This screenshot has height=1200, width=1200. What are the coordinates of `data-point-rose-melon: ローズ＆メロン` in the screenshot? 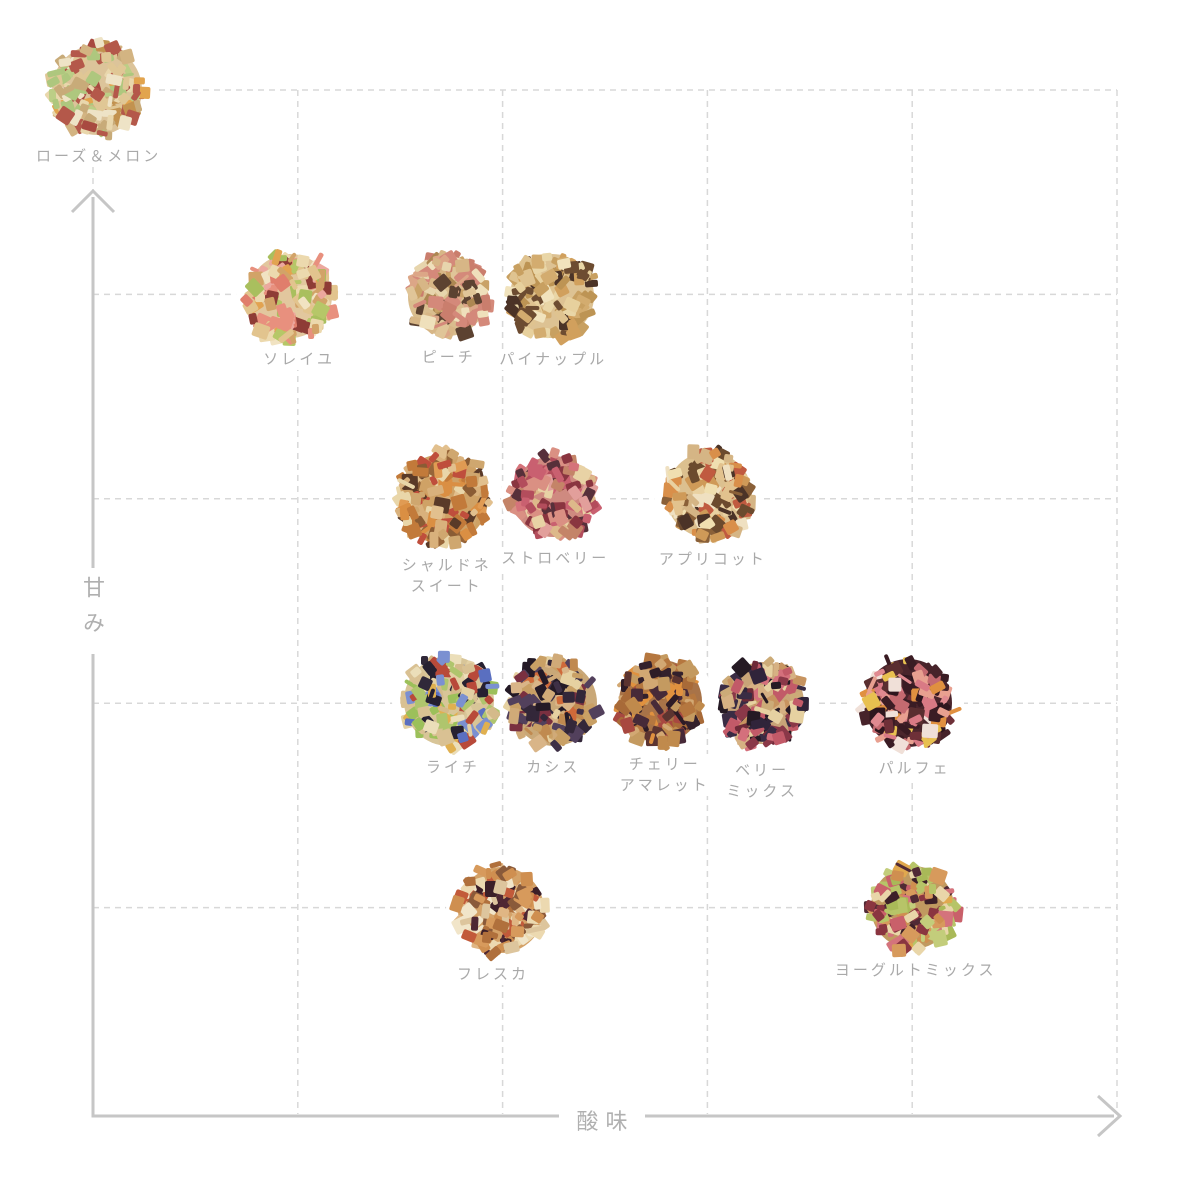 It's located at (97, 100).